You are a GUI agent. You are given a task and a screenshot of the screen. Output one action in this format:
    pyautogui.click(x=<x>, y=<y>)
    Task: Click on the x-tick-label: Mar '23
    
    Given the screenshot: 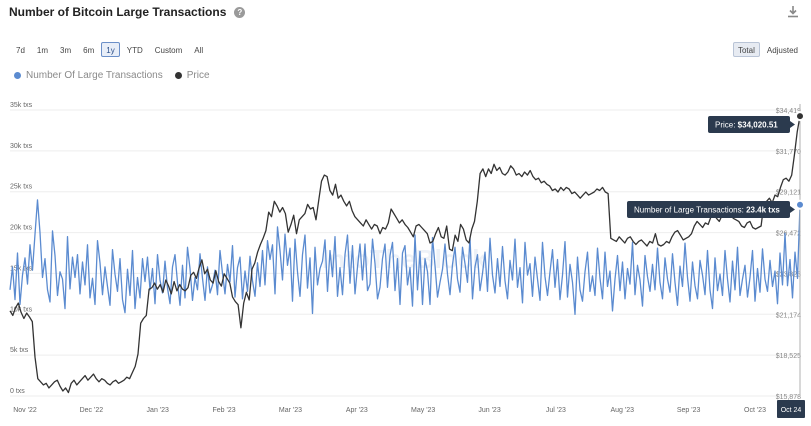 What is the action you would take?
    pyautogui.click(x=290, y=410)
    